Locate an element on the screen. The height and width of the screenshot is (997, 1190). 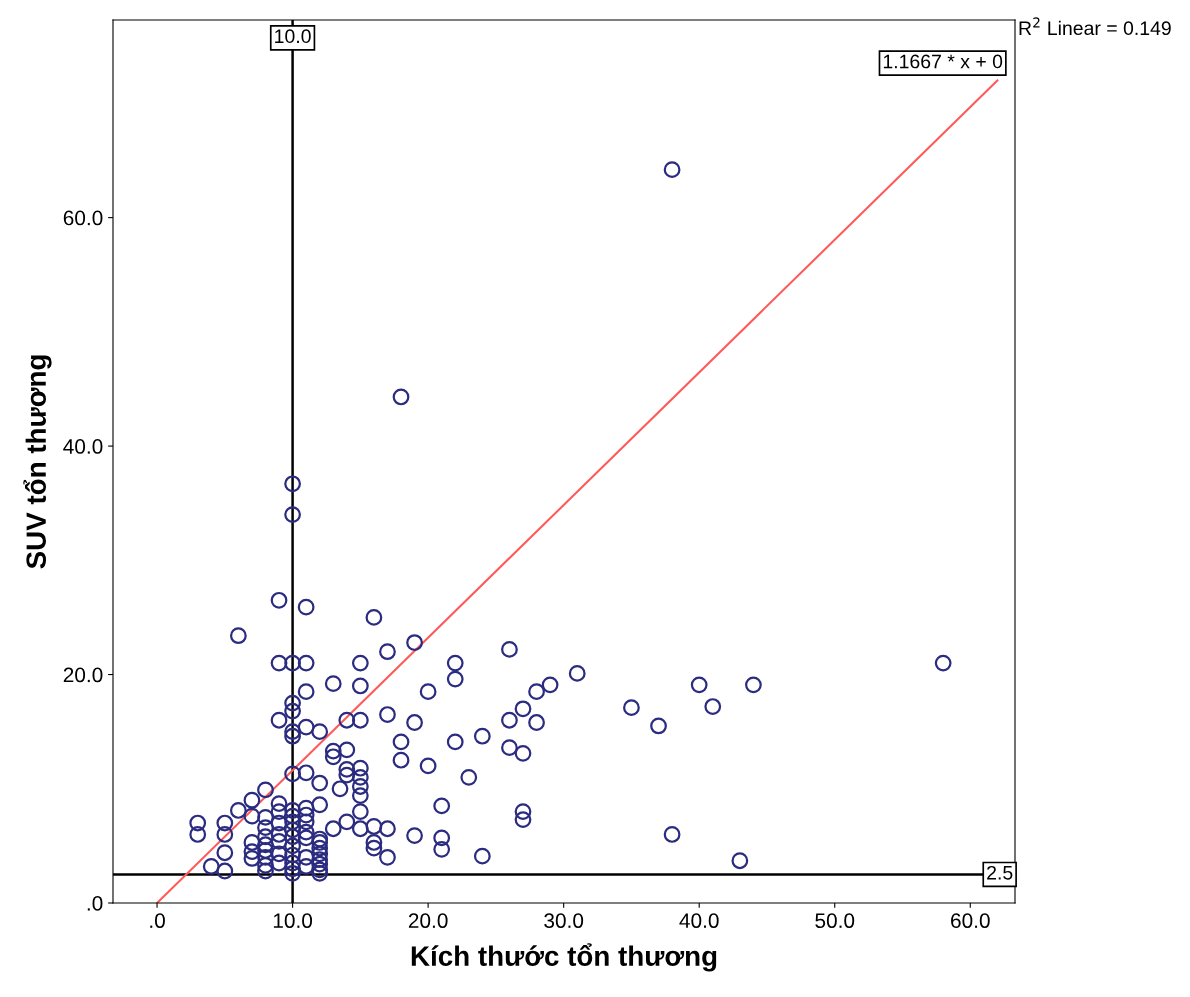
y-axis-title: SUV tổn thương is located at coordinates (37, 462).